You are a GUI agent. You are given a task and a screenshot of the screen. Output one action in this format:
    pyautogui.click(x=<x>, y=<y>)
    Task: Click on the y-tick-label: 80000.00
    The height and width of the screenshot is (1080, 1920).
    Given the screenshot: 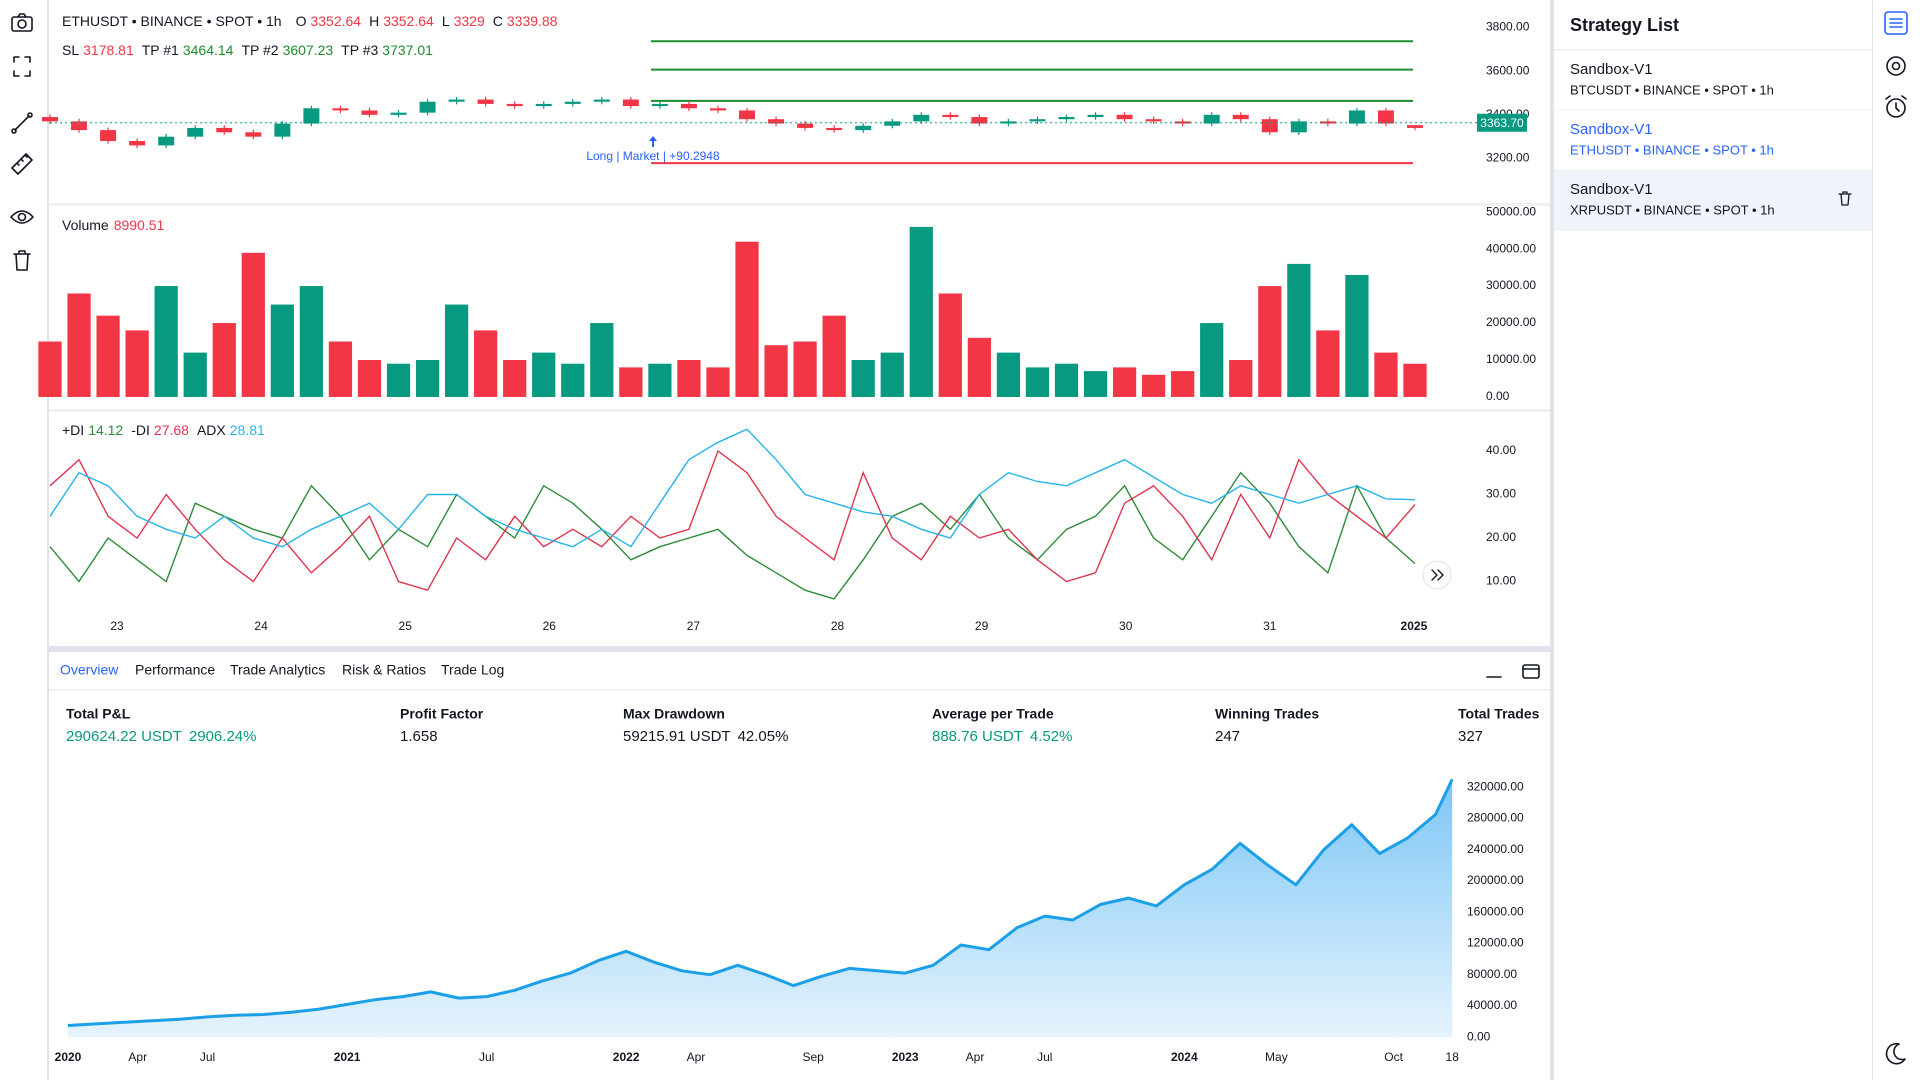 What is the action you would take?
    pyautogui.click(x=1492, y=974)
    